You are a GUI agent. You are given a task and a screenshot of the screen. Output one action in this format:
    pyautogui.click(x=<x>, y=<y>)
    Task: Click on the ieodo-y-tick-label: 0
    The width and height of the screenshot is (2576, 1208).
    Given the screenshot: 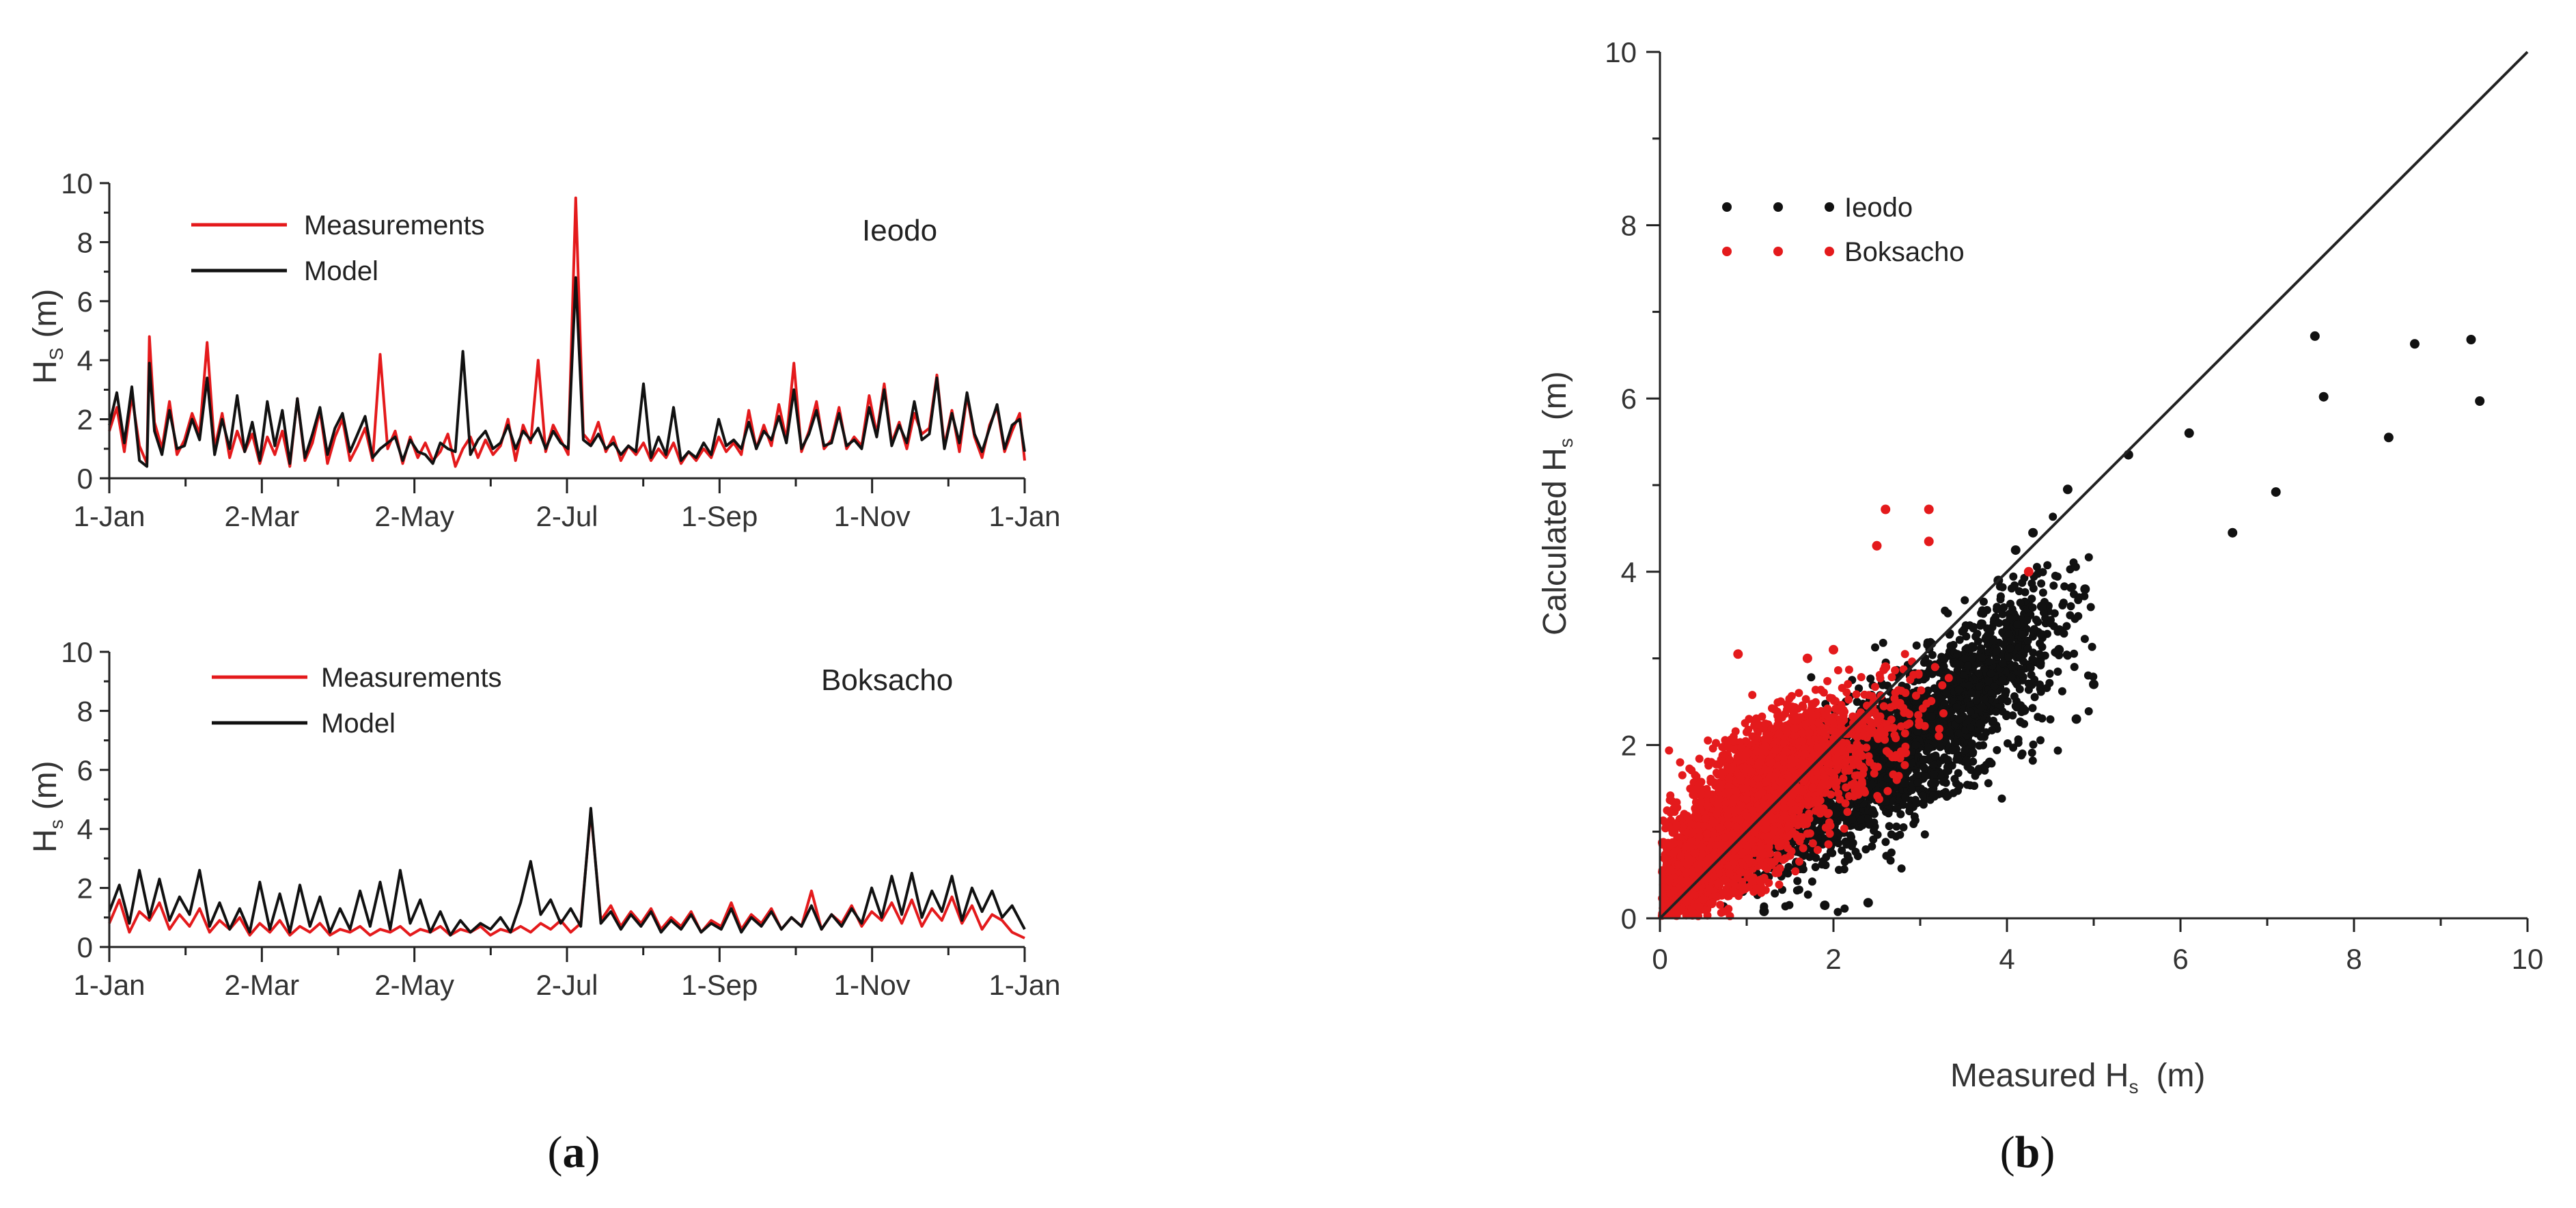 What is the action you would take?
    pyautogui.click(x=85, y=479)
    